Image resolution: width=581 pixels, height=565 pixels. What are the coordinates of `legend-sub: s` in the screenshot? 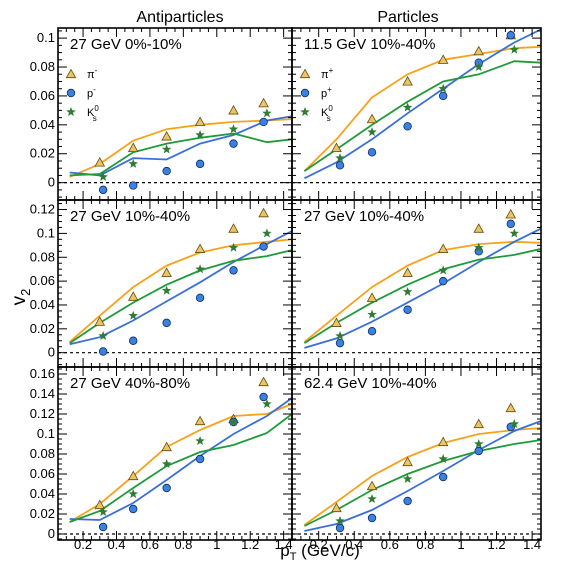 It's located at (95, 118).